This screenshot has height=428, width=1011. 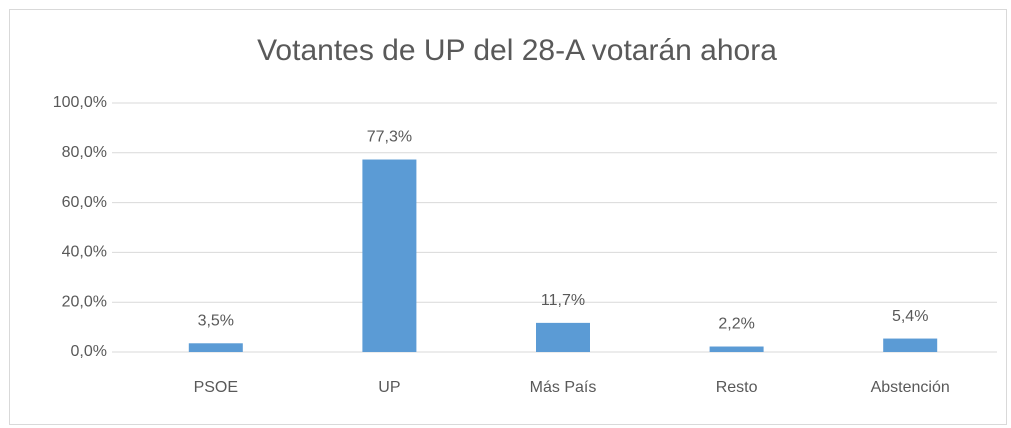 I want to click on y-tick-label: 60,0%, so click(x=84, y=202).